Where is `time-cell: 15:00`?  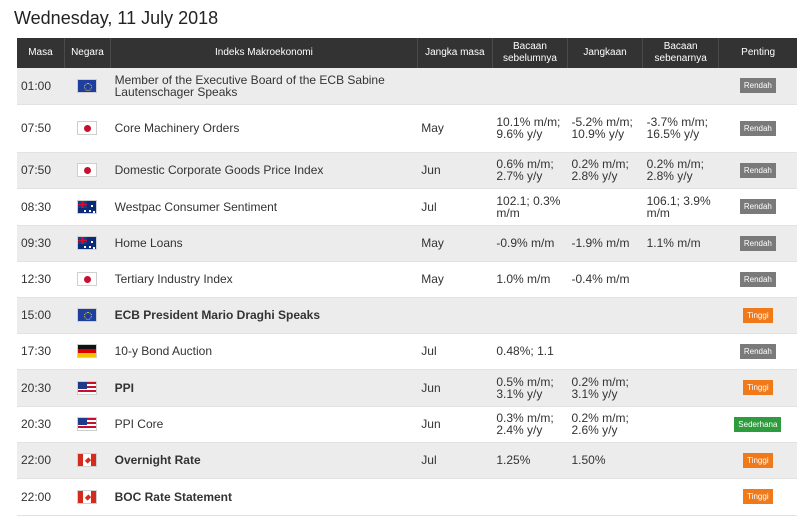 time-cell: 15:00 is located at coordinates (41, 315).